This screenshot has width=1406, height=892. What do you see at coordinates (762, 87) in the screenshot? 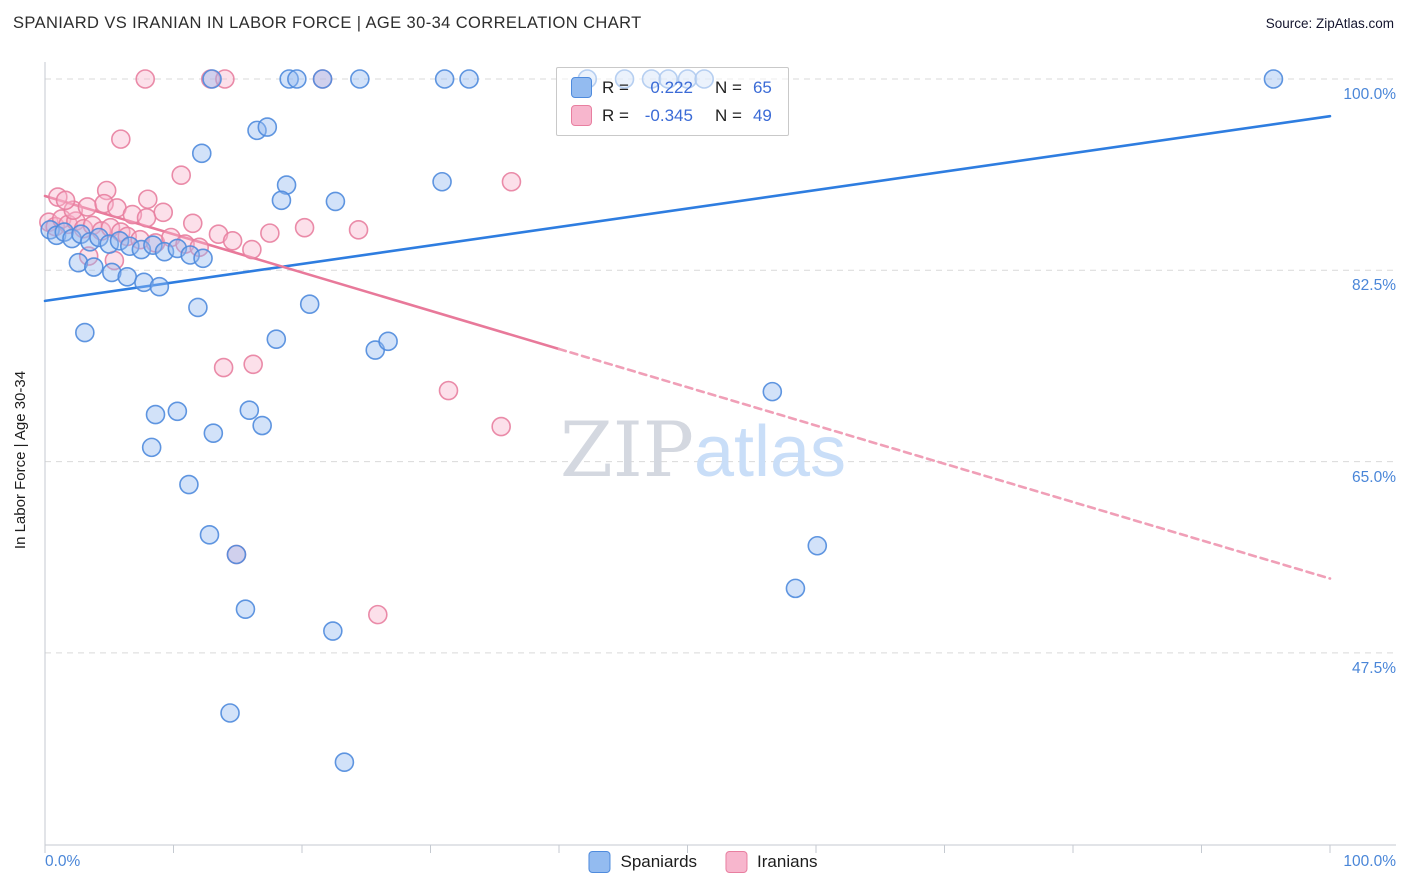
I see `n-value-spaniards: 65` at bounding box center [762, 87].